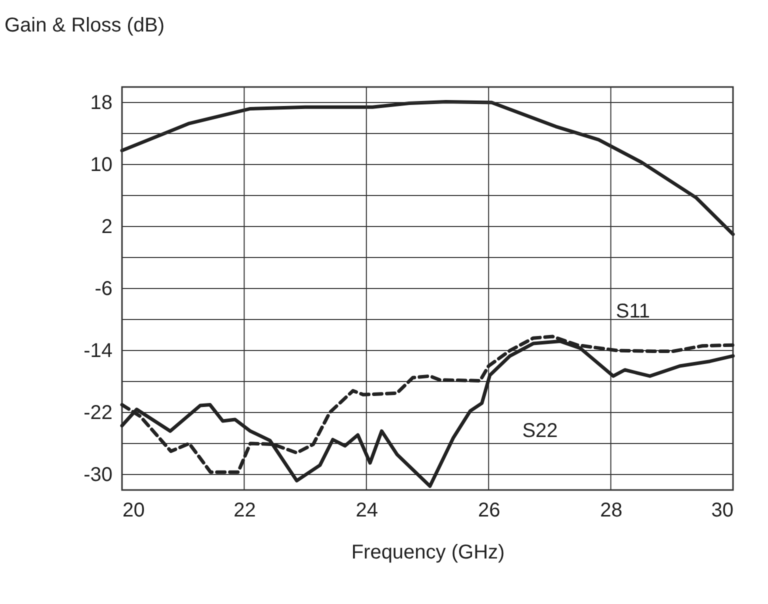  What do you see at coordinates (98, 475) in the screenshot?
I see `y-tick-label: -30` at bounding box center [98, 475].